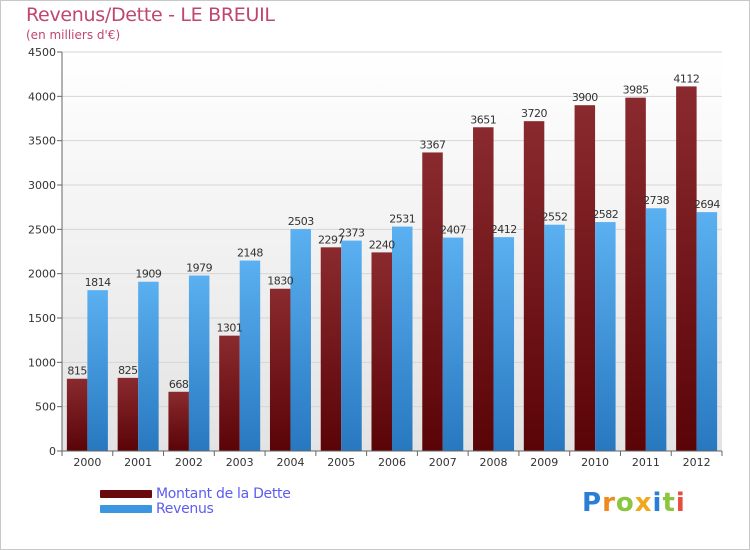 Image resolution: width=750 pixels, height=550 pixels. Describe the element at coordinates (609, 503) in the screenshot. I see `logo-letter: r` at that location.